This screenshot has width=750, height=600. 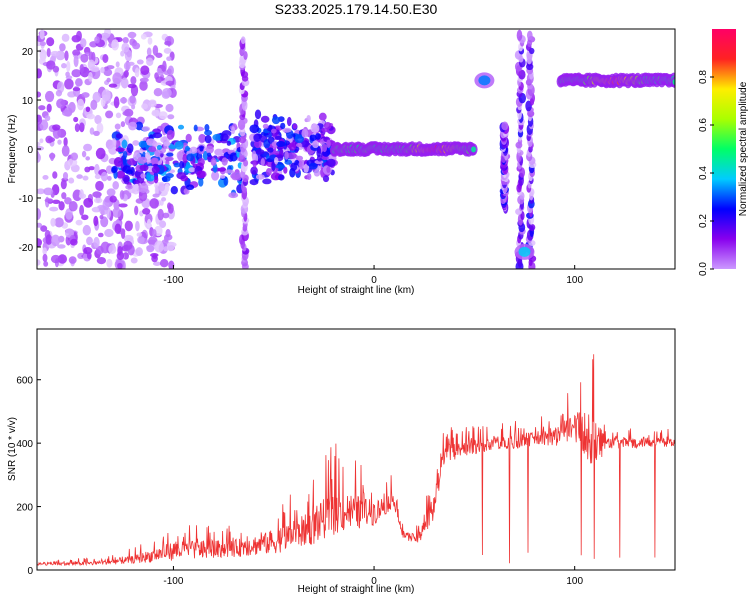 I want to click on spectrogram-x-ticks: -100 0 100, so click(x=373, y=275).